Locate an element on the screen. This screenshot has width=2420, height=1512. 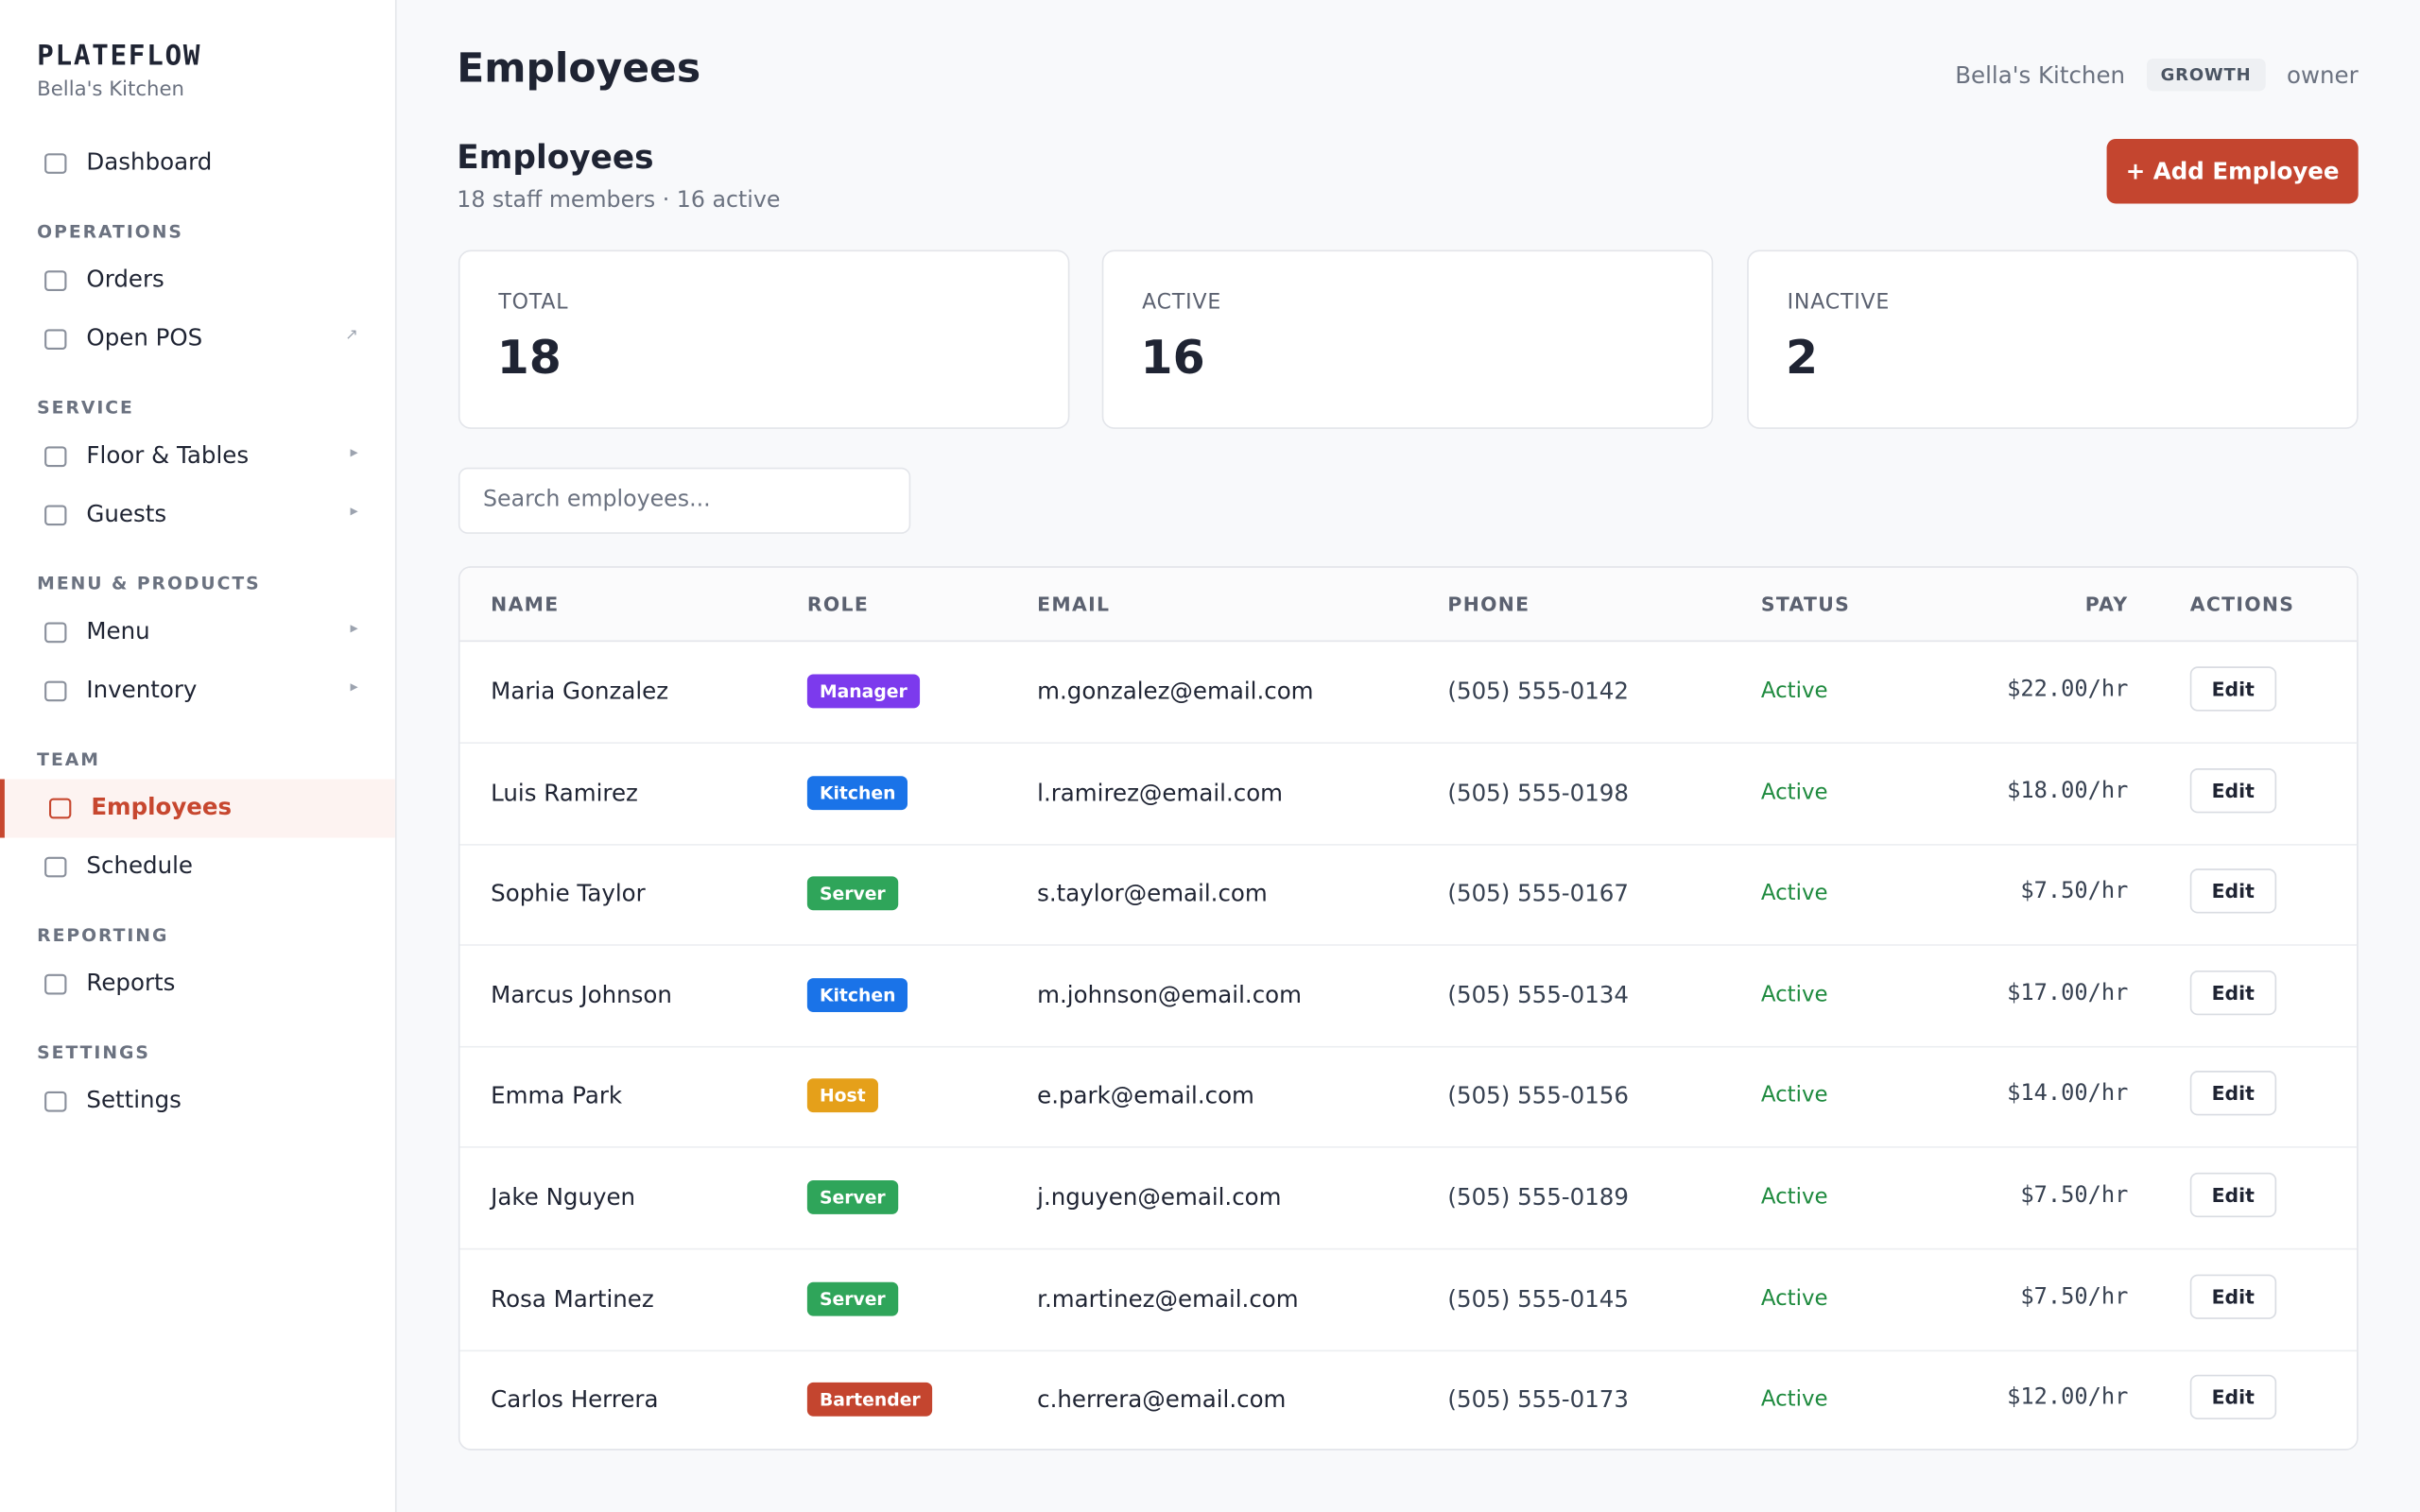
nav-item: Guests ▸ is located at coordinates (197, 515).